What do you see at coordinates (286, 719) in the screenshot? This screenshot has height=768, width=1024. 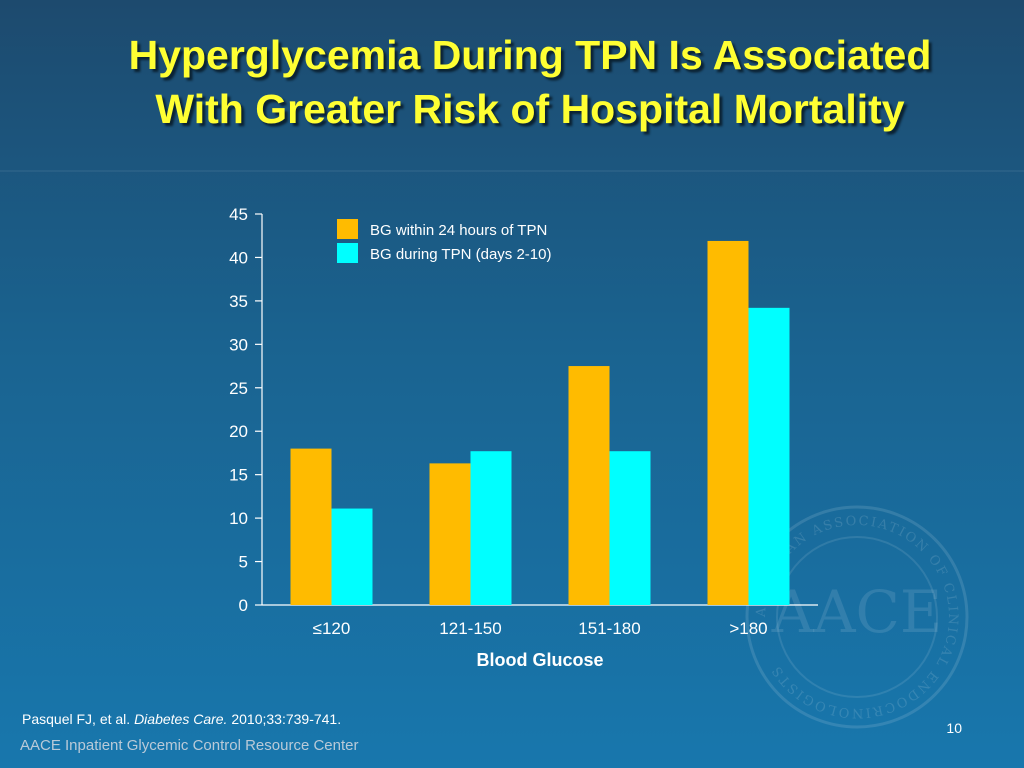 I see `citation-details: 2010;33:739-741.` at bounding box center [286, 719].